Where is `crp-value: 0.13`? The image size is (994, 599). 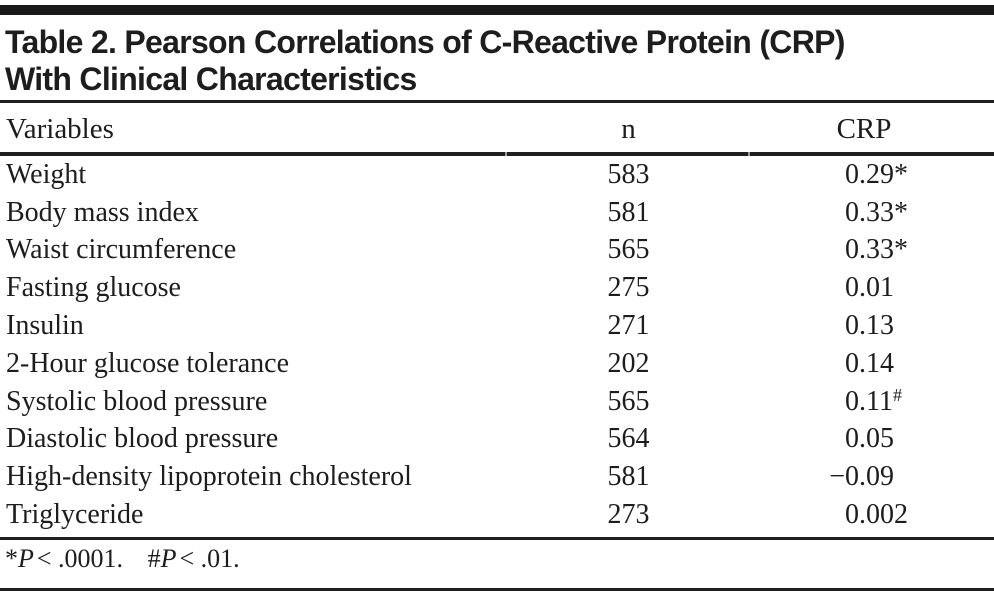 crp-value: 0.13 is located at coordinates (869, 326).